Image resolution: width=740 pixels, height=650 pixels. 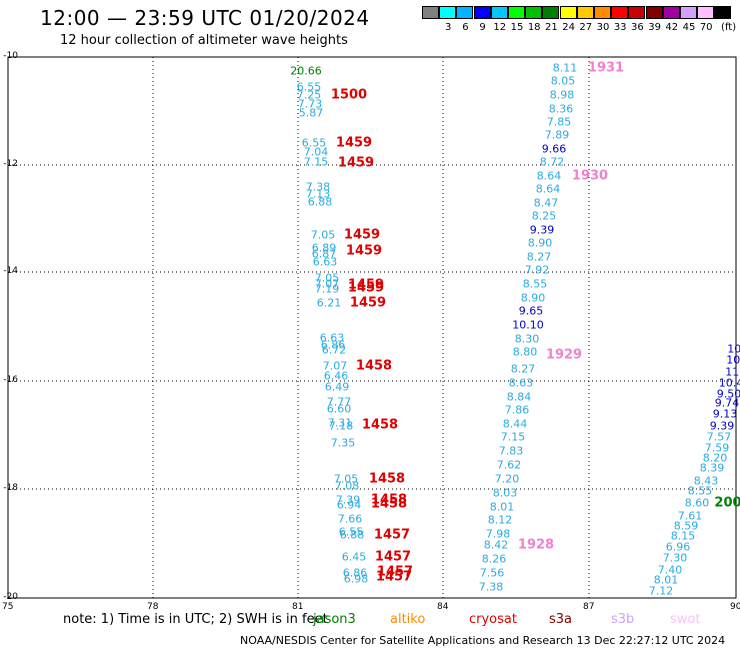 What do you see at coordinates (706, 27) in the screenshot?
I see `legend-label: 70` at bounding box center [706, 27].